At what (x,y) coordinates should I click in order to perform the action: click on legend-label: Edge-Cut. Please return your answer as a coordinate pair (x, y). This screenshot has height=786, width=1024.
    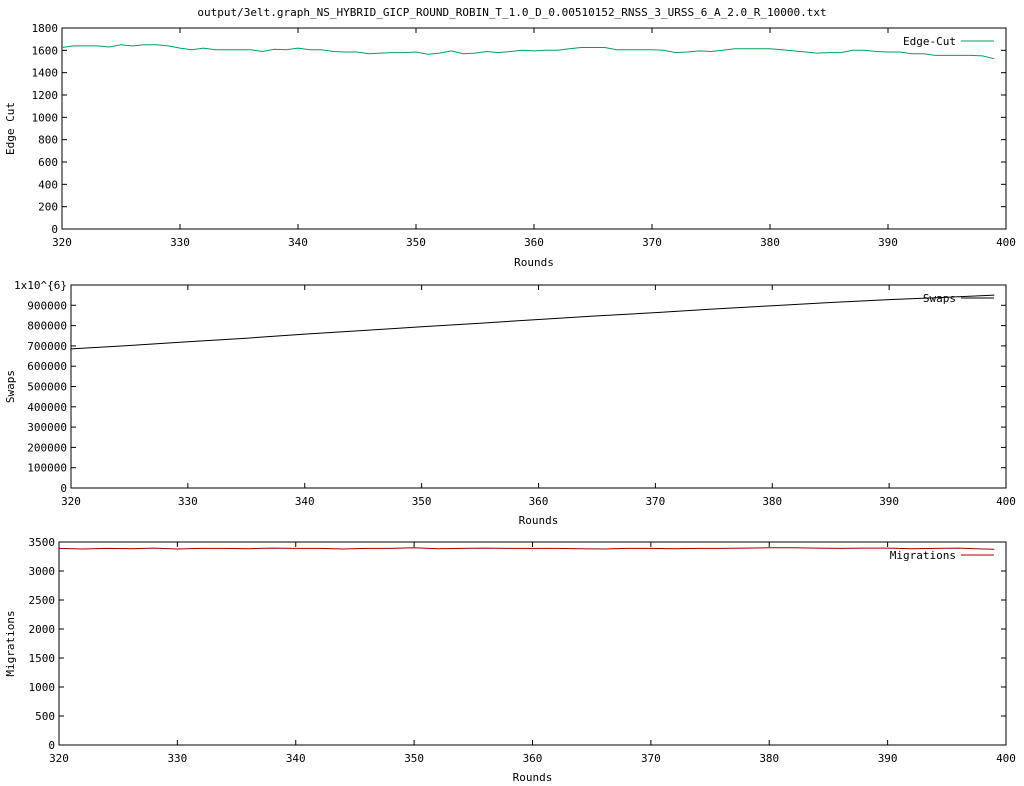
    Looking at the image, I should click on (929, 41).